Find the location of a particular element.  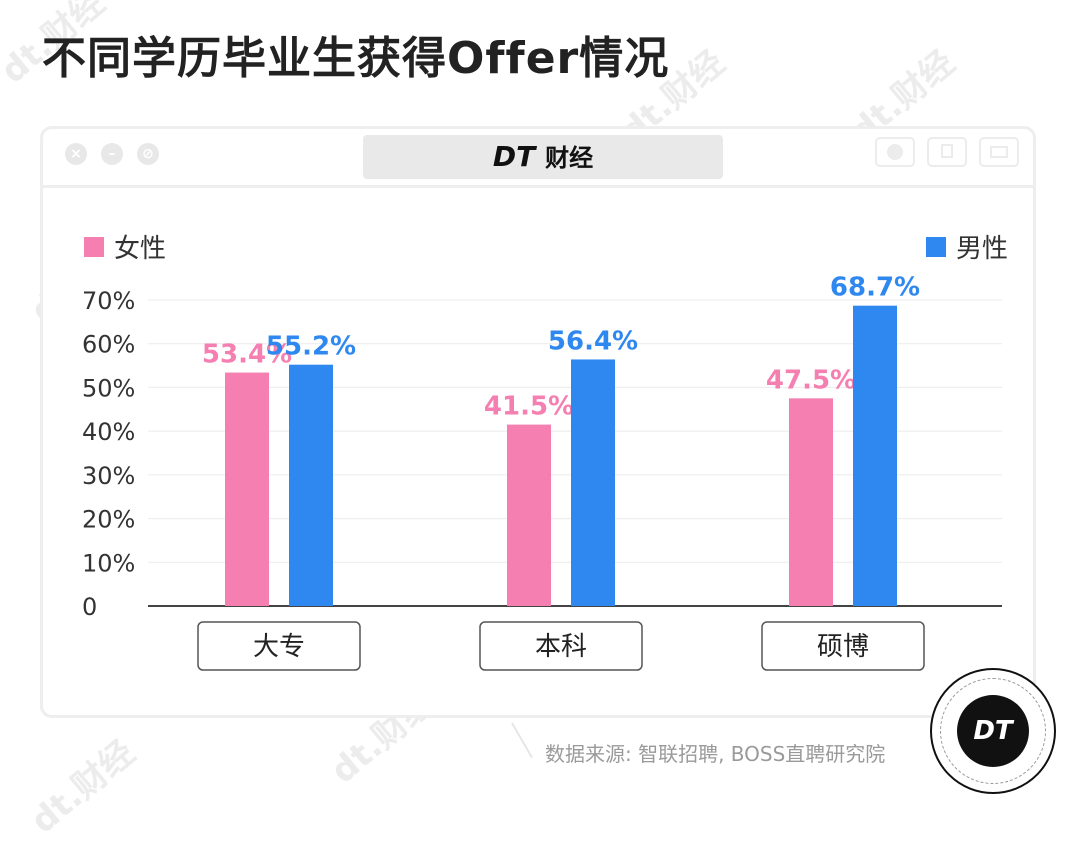

legend-male: 男性 is located at coordinates (967, 246).